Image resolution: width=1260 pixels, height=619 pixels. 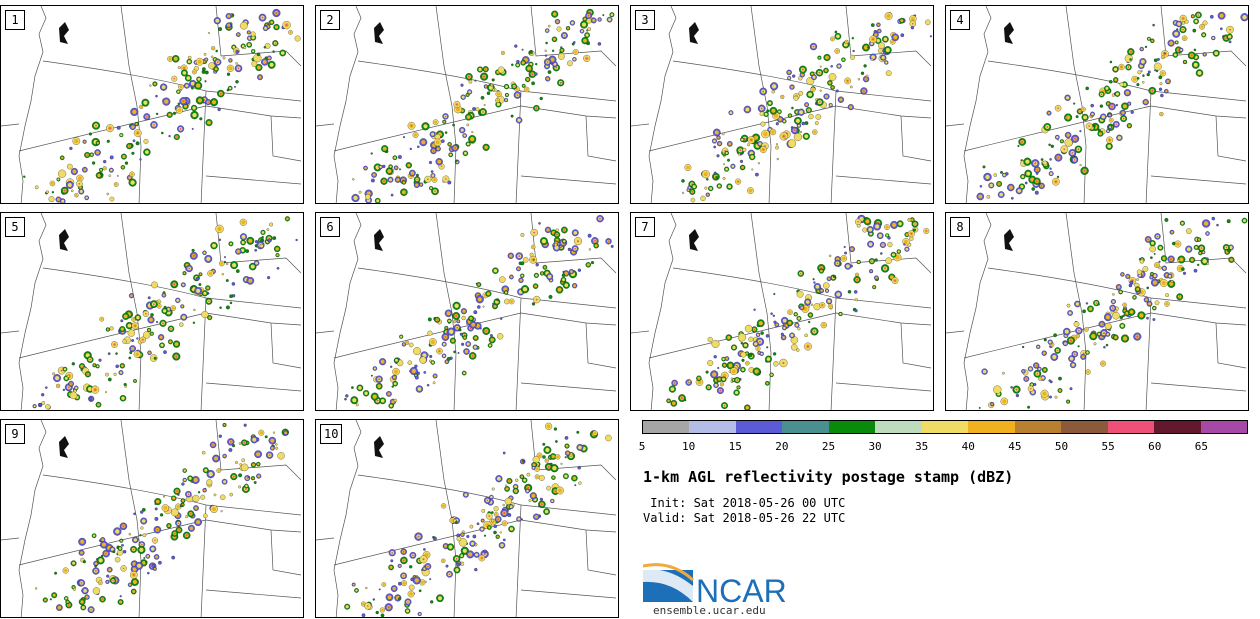 What do you see at coordinates (379, 33) in the screenshot?
I see `coast-feature` at bounding box center [379, 33].